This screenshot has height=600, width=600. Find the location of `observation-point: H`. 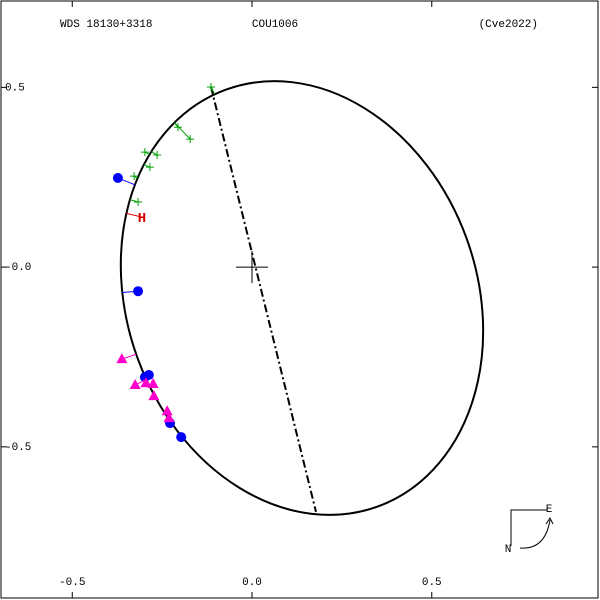

observation-point: H is located at coordinates (142, 219).